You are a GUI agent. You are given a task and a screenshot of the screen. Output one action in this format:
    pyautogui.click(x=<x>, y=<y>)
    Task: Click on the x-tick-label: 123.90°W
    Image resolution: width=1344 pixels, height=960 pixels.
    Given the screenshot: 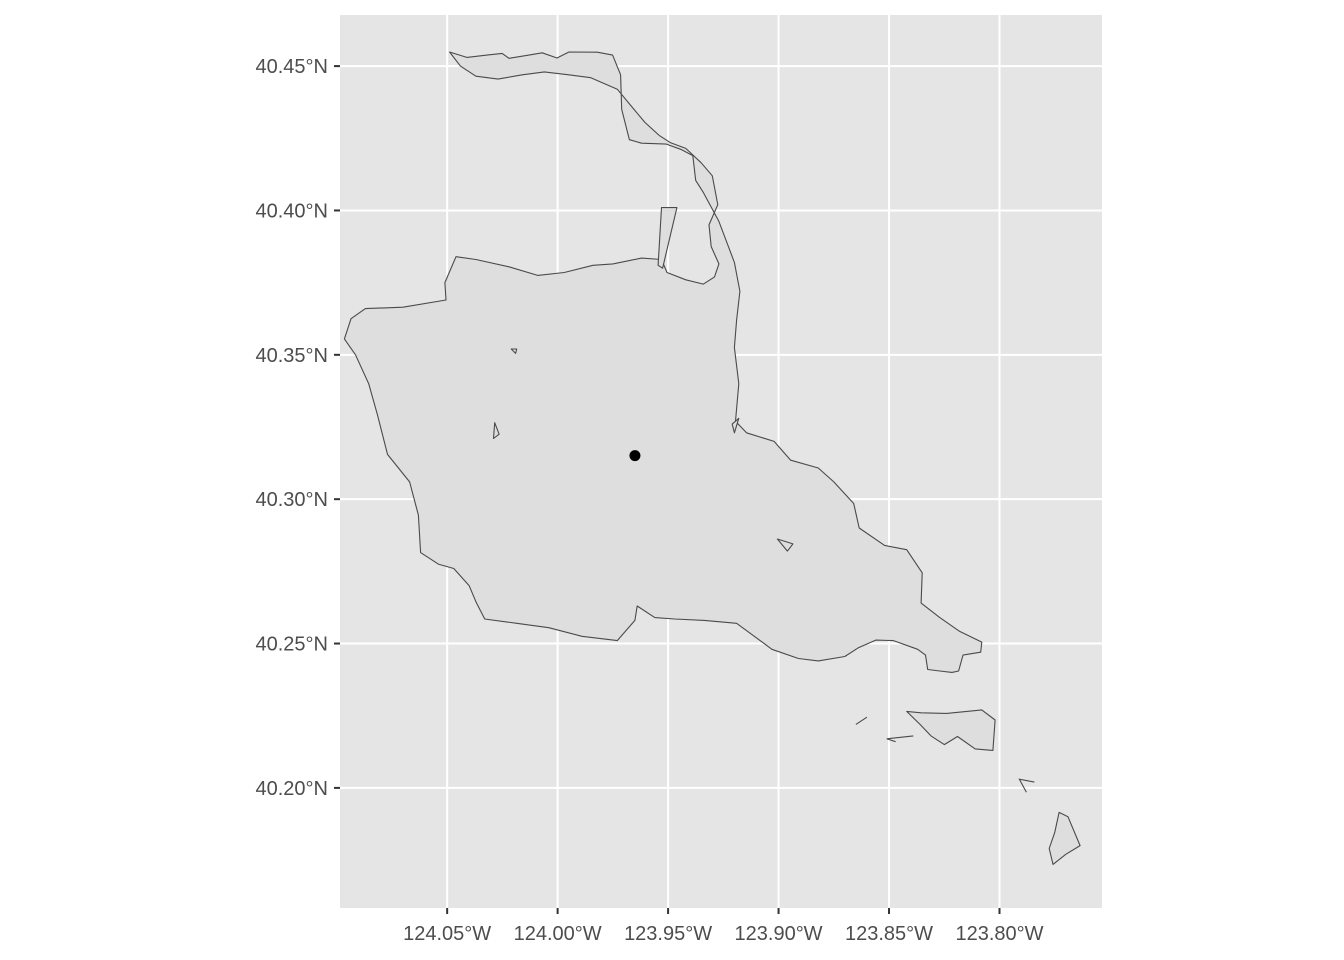 What is the action you would take?
    pyautogui.click(x=779, y=934)
    